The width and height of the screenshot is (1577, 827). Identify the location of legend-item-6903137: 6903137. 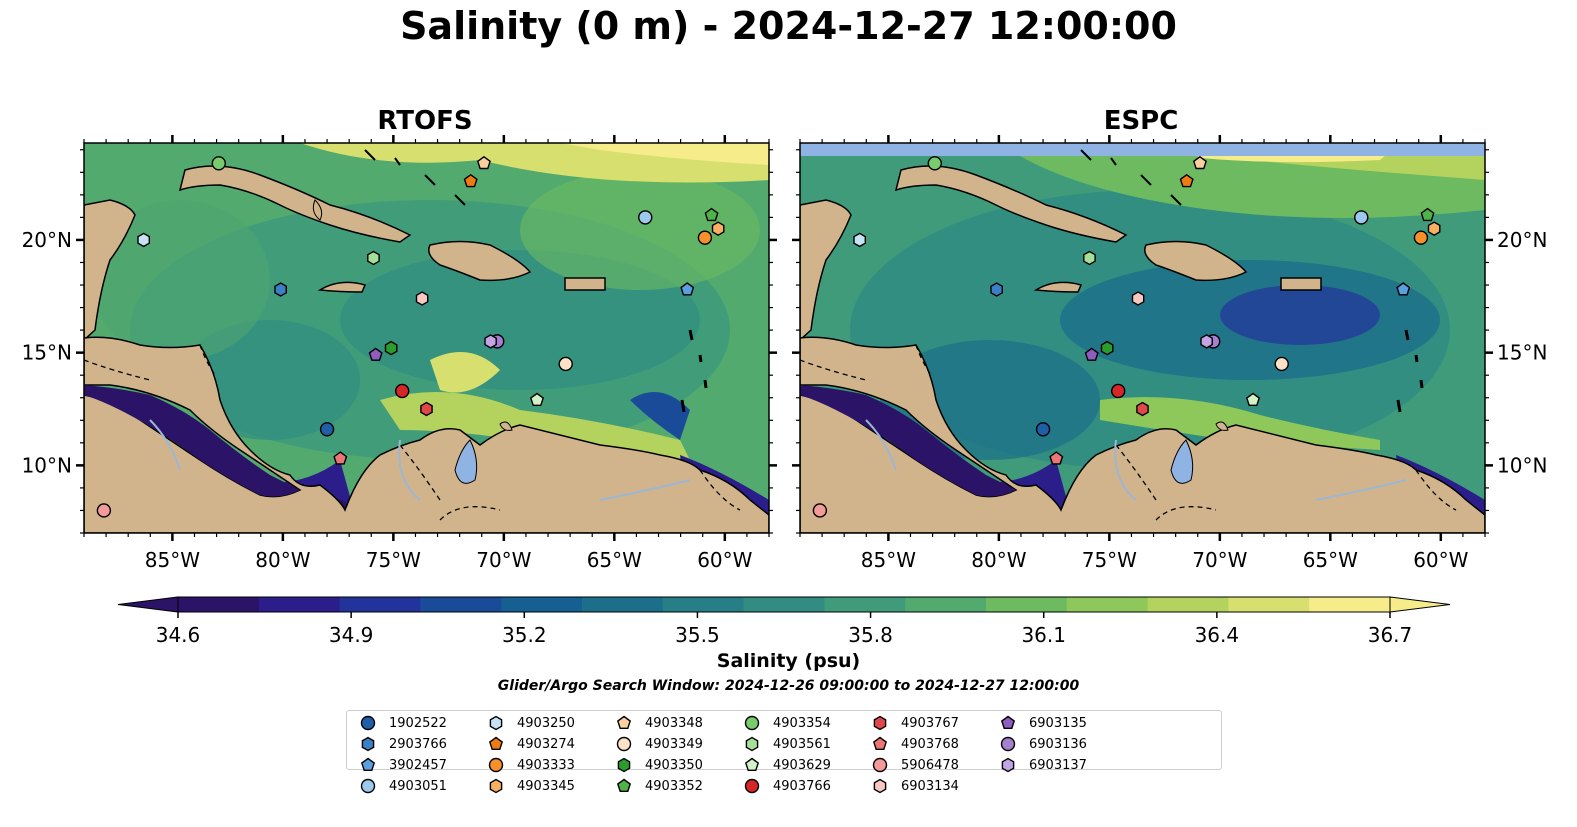
(1042, 765).